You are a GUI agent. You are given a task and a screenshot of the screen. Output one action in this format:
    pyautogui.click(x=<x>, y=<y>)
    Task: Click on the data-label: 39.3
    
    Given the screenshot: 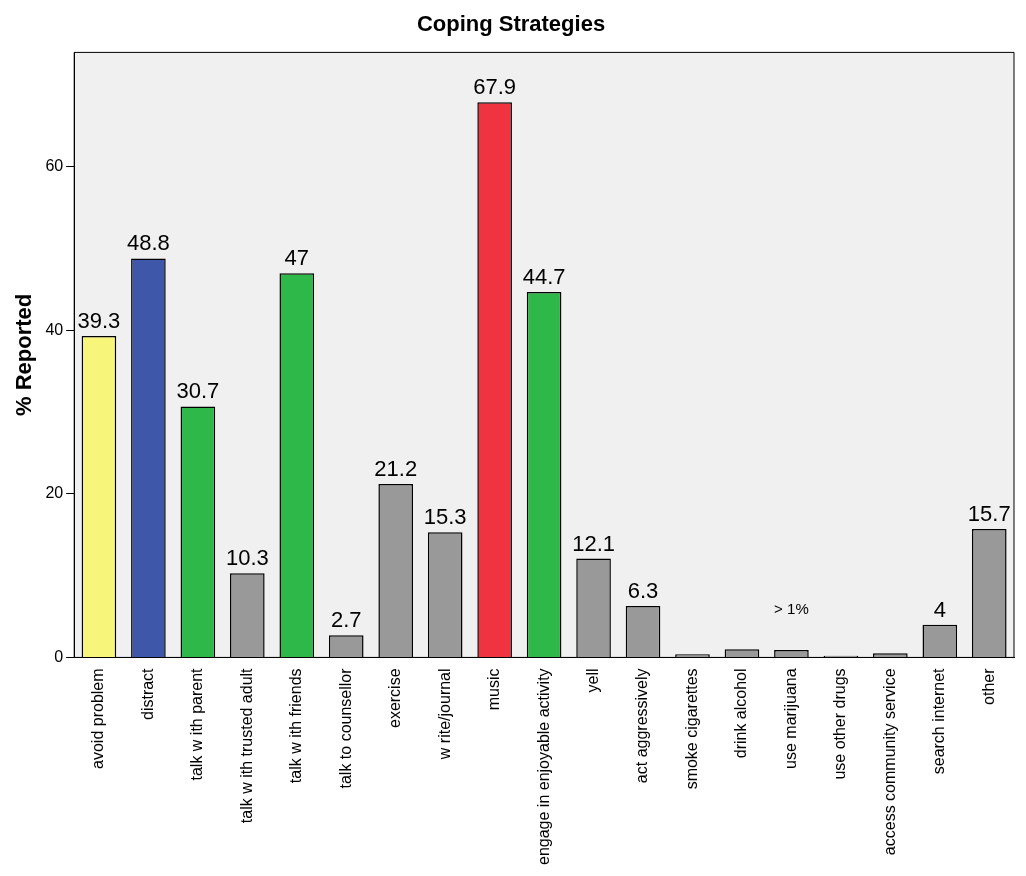 What is the action you would take?
    pyautogui.click(x=99, y=321)
    